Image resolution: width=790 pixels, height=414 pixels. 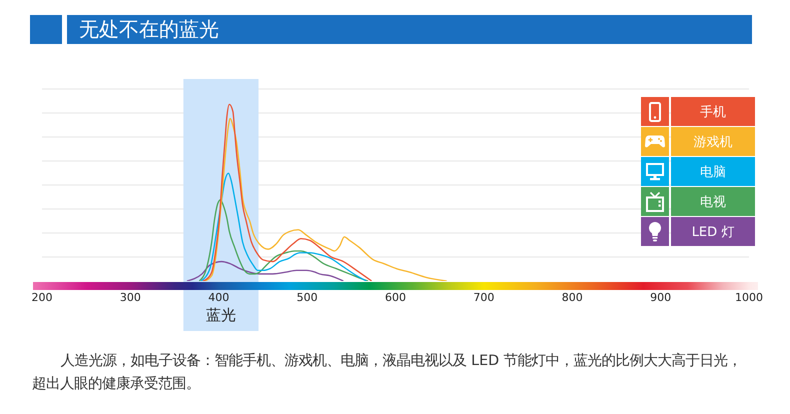 I want to click on x-tick-label: 300, so click(x=130, y=297).